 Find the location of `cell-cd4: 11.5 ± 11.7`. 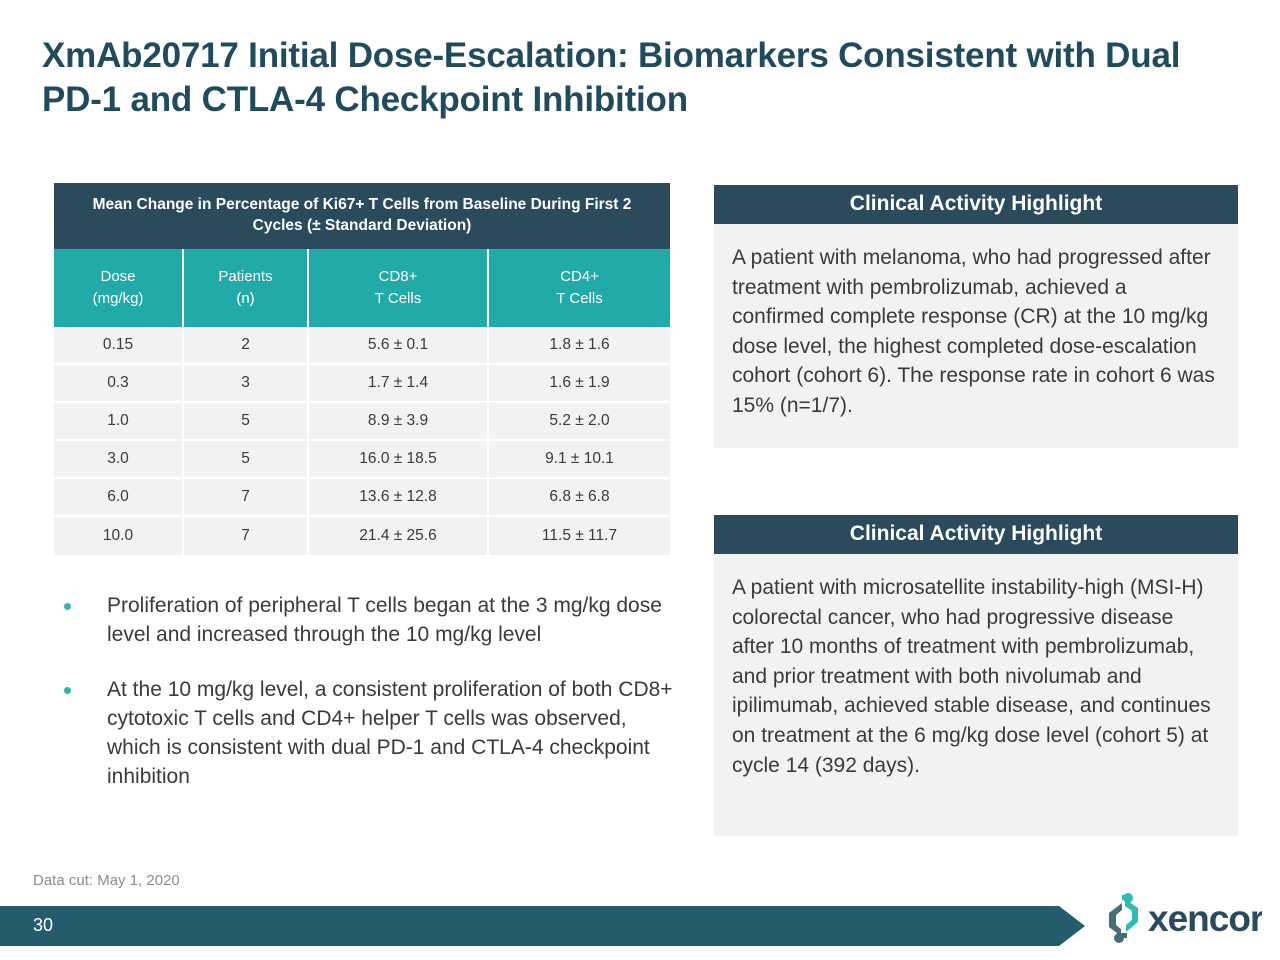

cell-cd4: 11.5 ± 11.7 is located at coordinates (579, 535).